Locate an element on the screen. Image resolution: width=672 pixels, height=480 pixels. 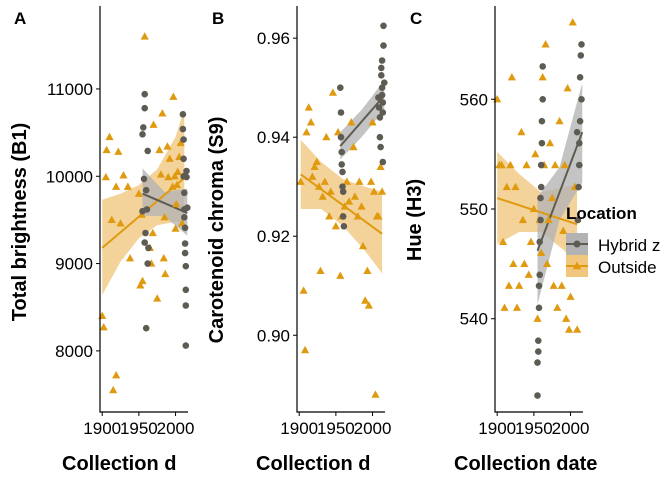
fit-line-outside is located at coordinates (341, 204).